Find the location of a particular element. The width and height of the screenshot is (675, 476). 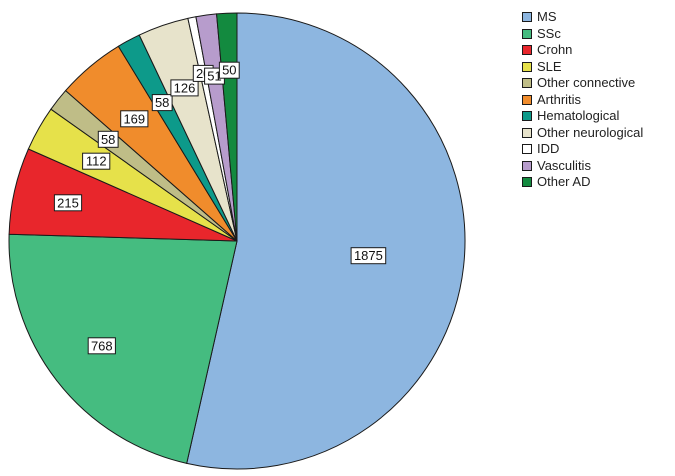

data-label-hematological: 58 is located at coordinates (162, 103).